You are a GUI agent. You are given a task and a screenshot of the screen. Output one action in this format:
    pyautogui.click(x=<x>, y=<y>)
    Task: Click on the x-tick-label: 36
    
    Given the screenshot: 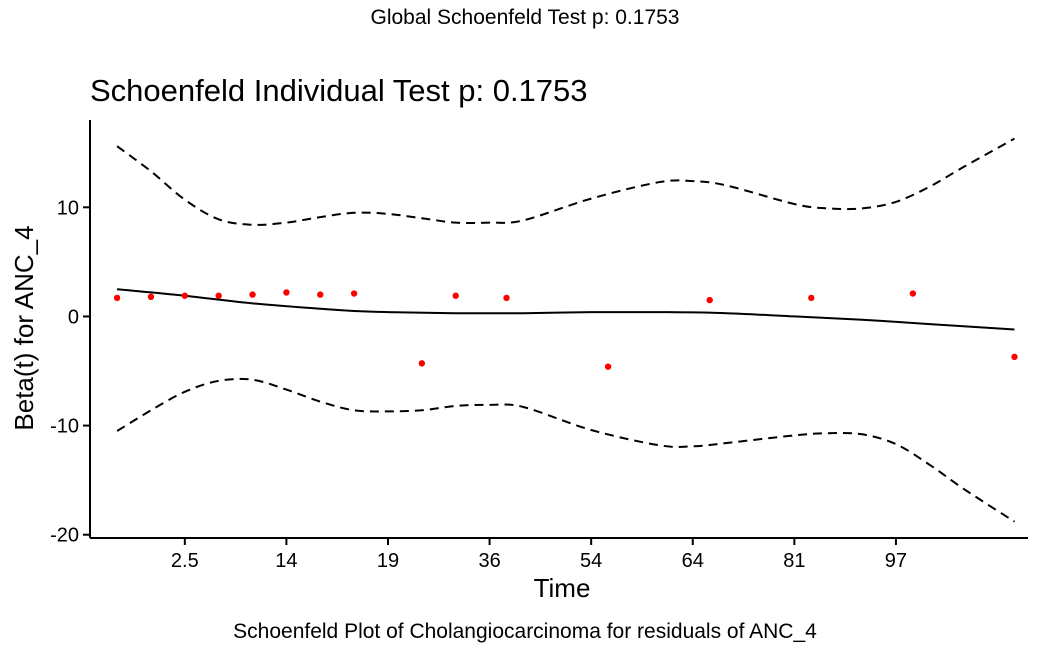 What is the action you would take?
    pyautogui.click(x=489, y=561)
    